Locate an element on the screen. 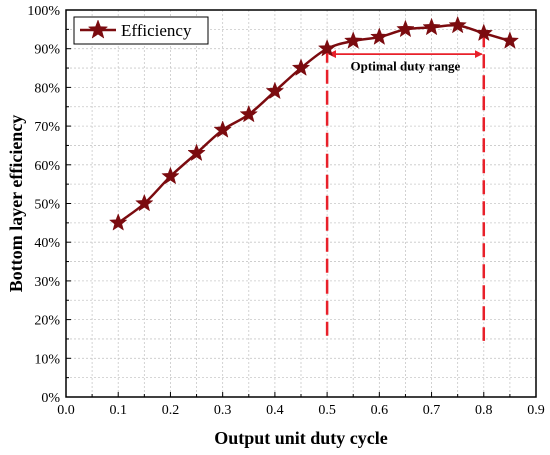 Image resolution: width=550 pixels, height=455 pixels. y-tick-label: 30% is located at coordinates (47, 282).